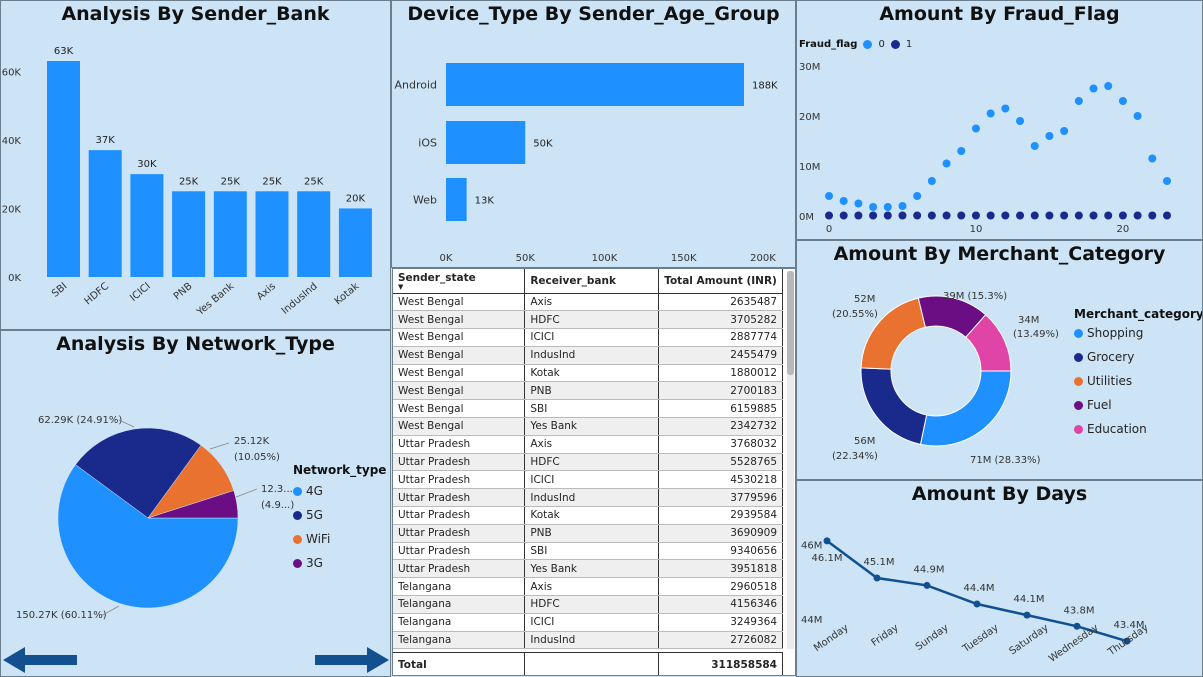 The image size is (1203, 677). I want to click on device-type-chart: 0K 50K 100K 150K 200K Android 188K iOS 50K Web 13K, so click(594, 134).